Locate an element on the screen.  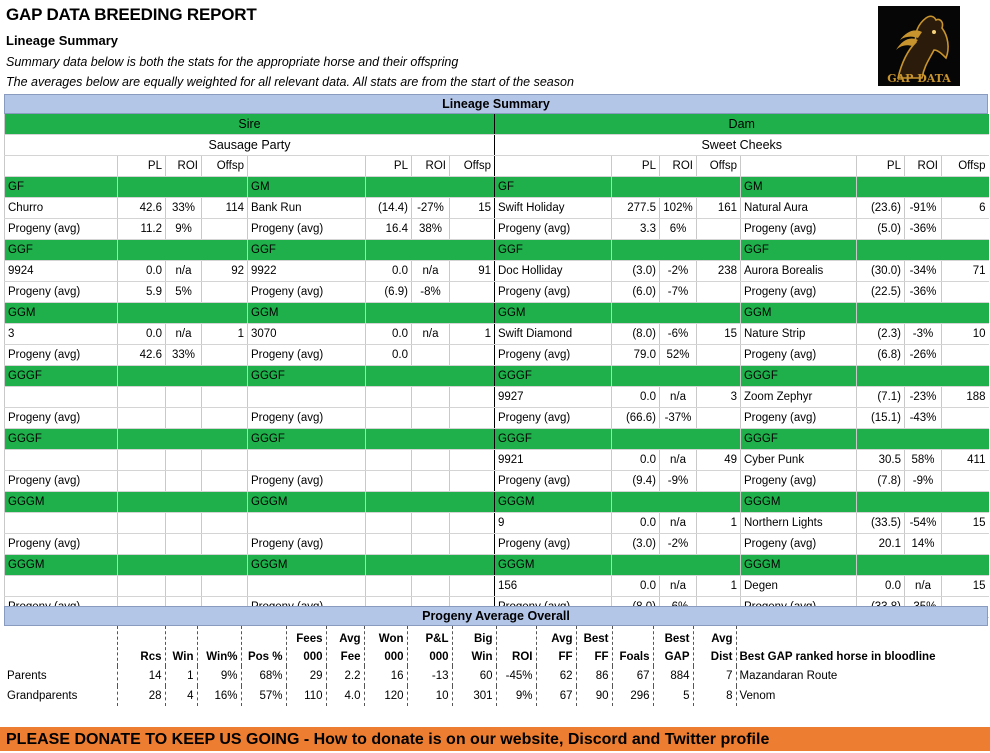
progeny-cell: 5 is located at coordinates (673, 696).